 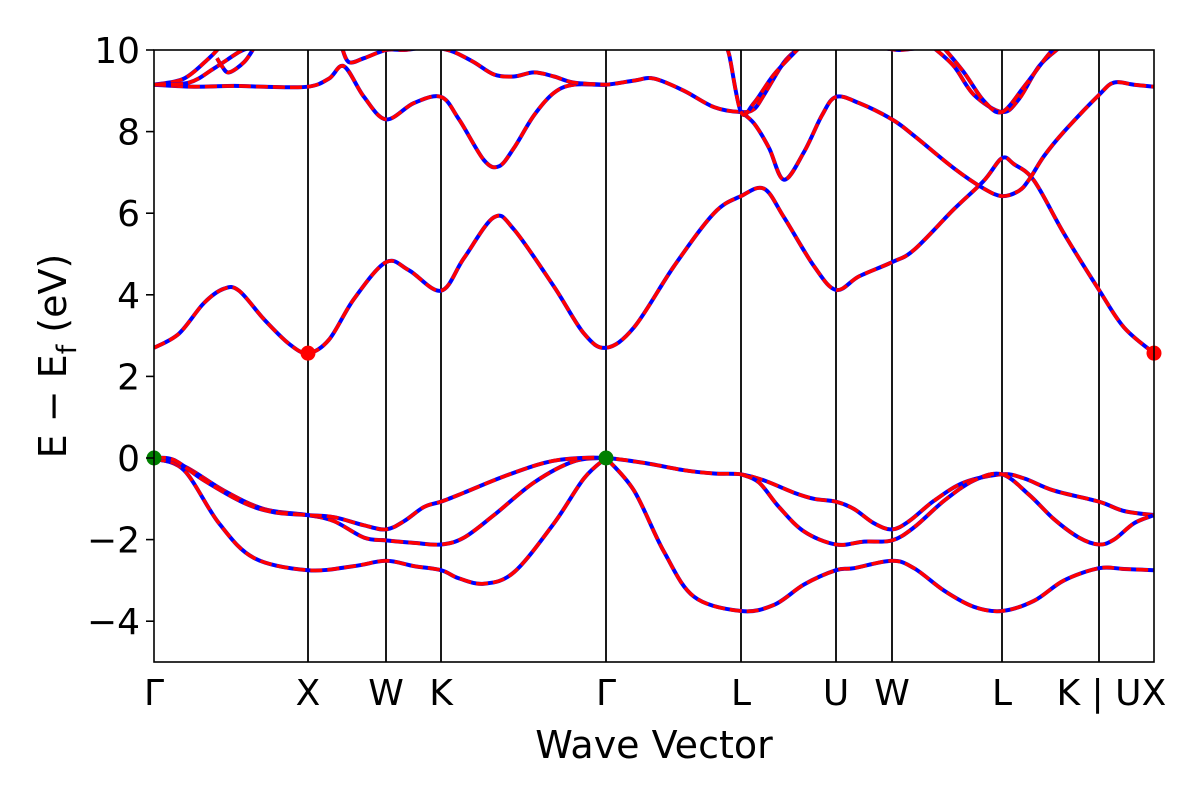 What do you see at coordinates (606, 458) in the screenshot?
I see `vbm-marker` at bounding box center [606, 458].